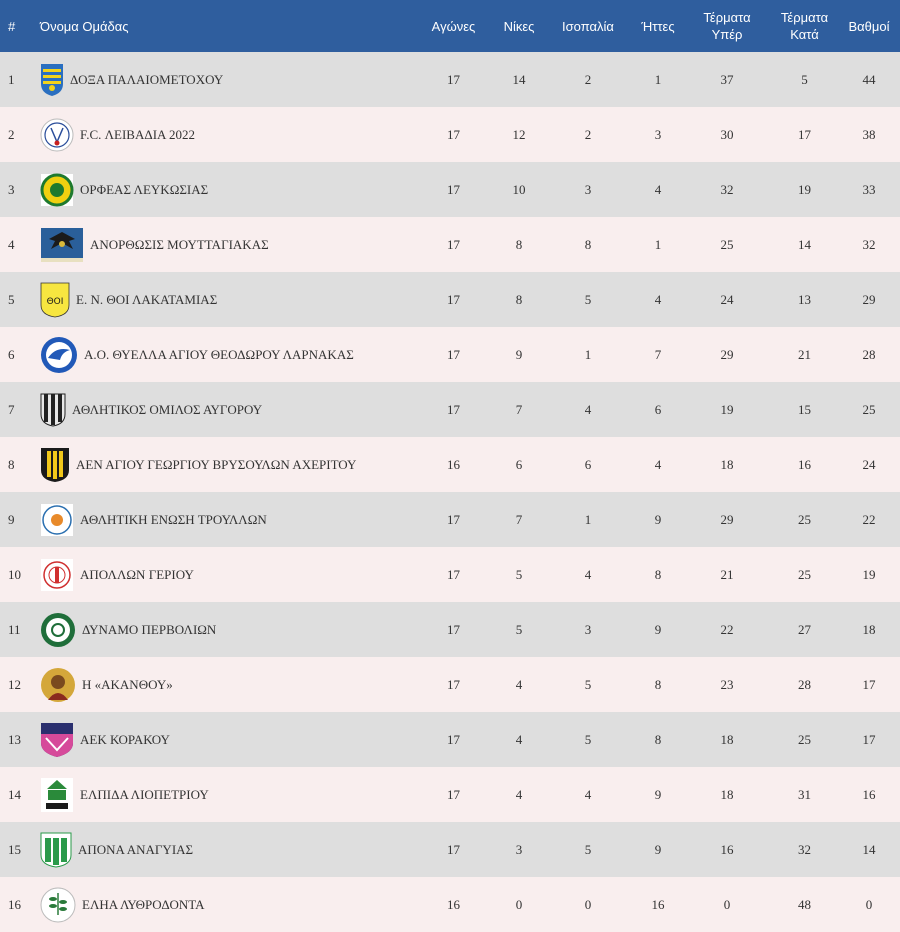  What do you see at coordinates (450, 574) in the screenshot?
I see `table-row: 10 ΑΠΟΛΛΩΝ ΓΕΡΙΟΥ 17 5 4 8 21 25 19` at bounding box center [450, 574].